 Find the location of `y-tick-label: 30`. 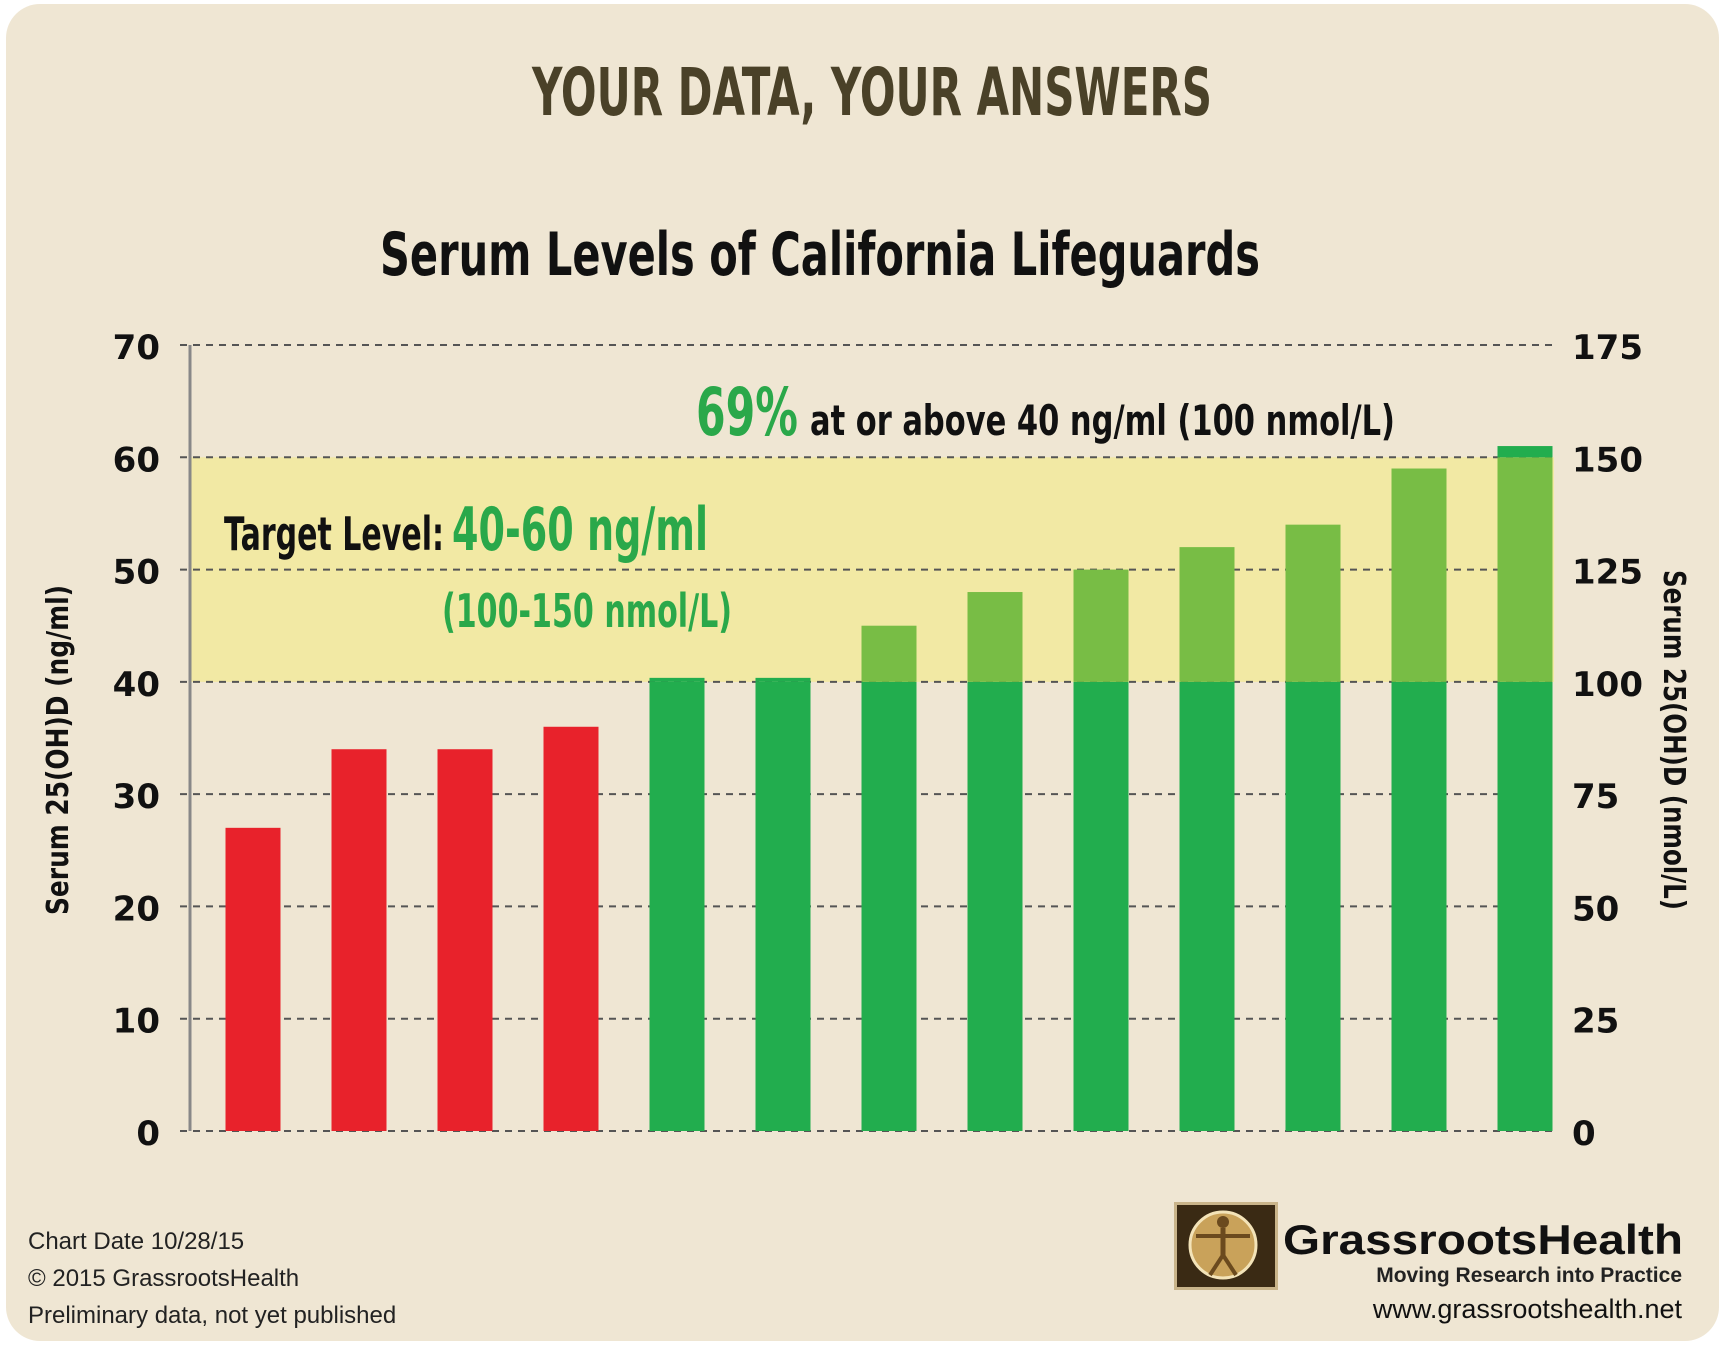

y-tick-label: 30 is located at coordinates (136, 797).